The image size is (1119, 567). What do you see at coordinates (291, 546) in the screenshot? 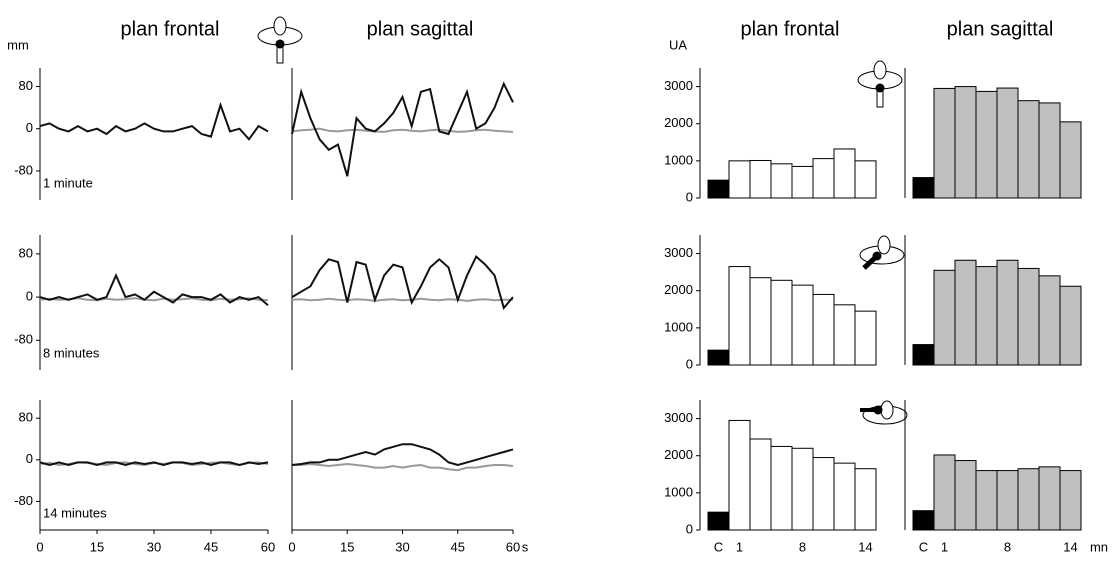
I see `x-tick-label: 0` at bounding box center [291, 546].